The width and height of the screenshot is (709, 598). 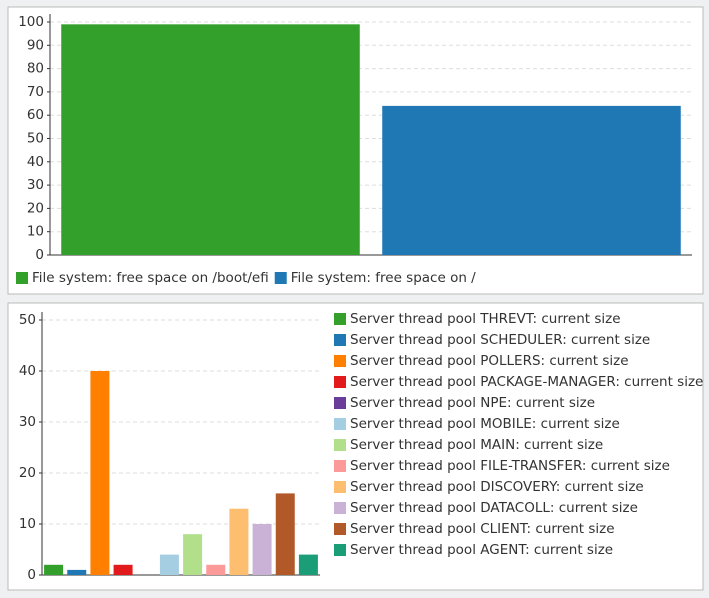 I want to click on y-tick-label: 100, so click(x=31, y=22).